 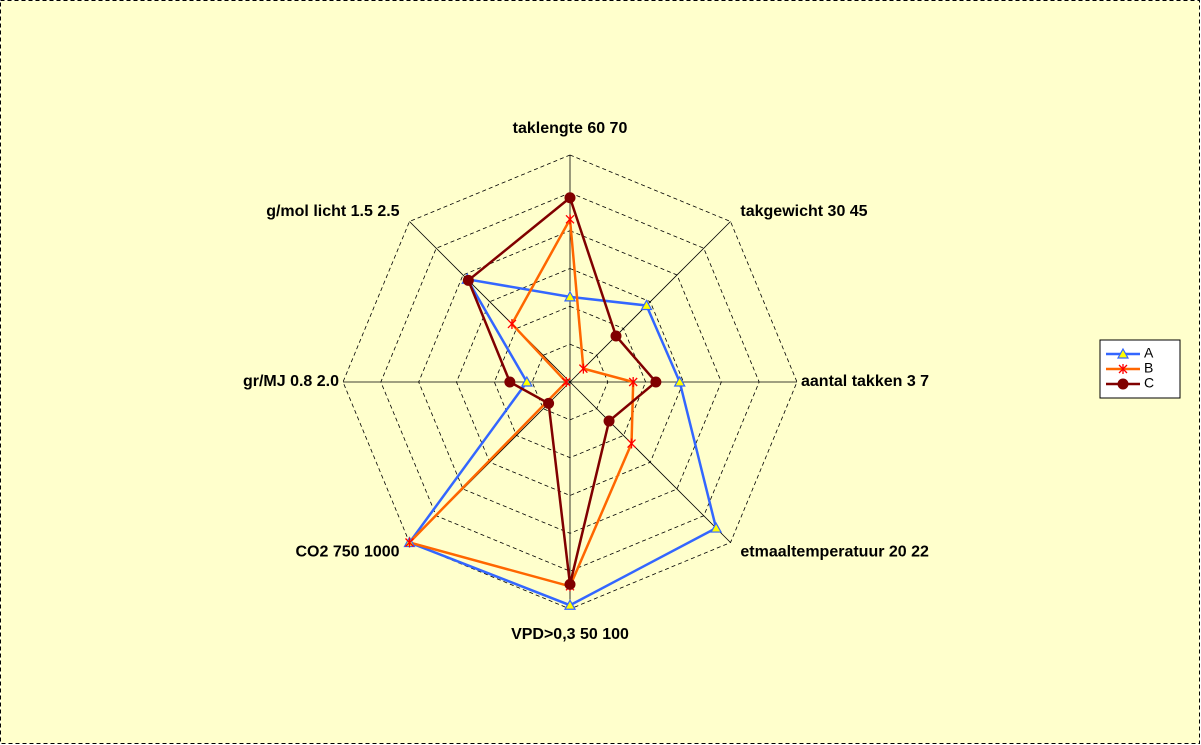 I want to click on axis-label: gr/MJ 0.8 2.0, so click(x=291, y=381).